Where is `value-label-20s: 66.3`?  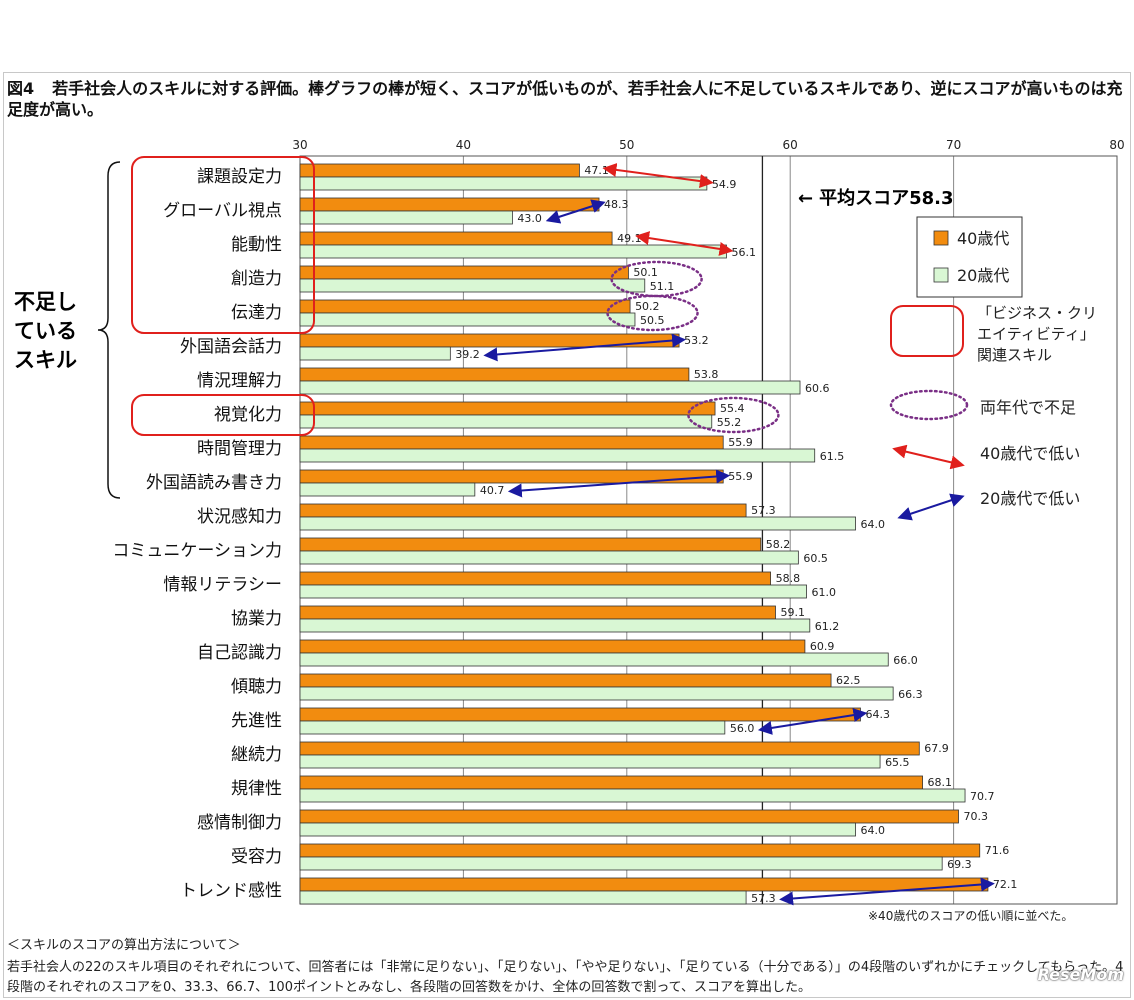 value-label-20s: 66.3 is located at coordinates (910, 694).